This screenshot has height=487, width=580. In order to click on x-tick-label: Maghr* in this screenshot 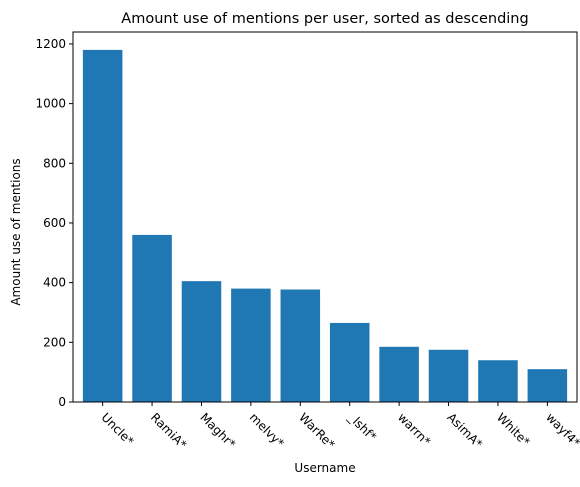, I will do `click(217, 430)`.